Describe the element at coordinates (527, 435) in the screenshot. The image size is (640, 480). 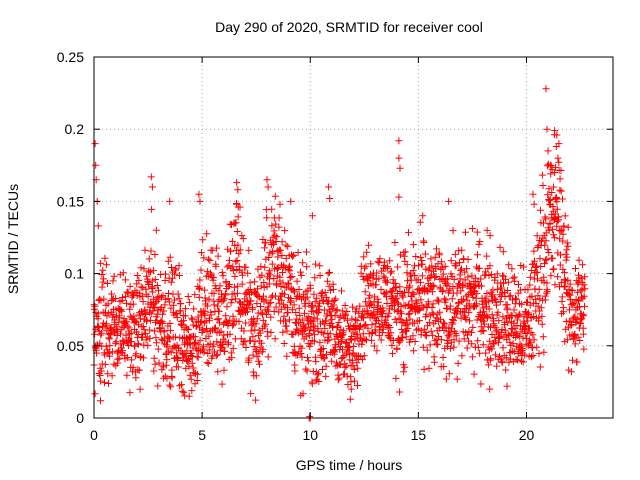
I see `x-tick-label: 20` at that location.